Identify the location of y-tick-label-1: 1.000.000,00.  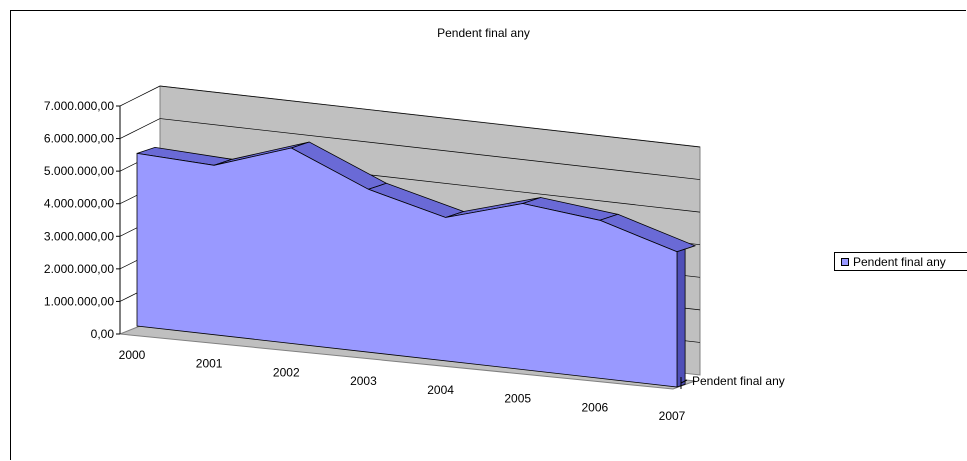
(79, 301).